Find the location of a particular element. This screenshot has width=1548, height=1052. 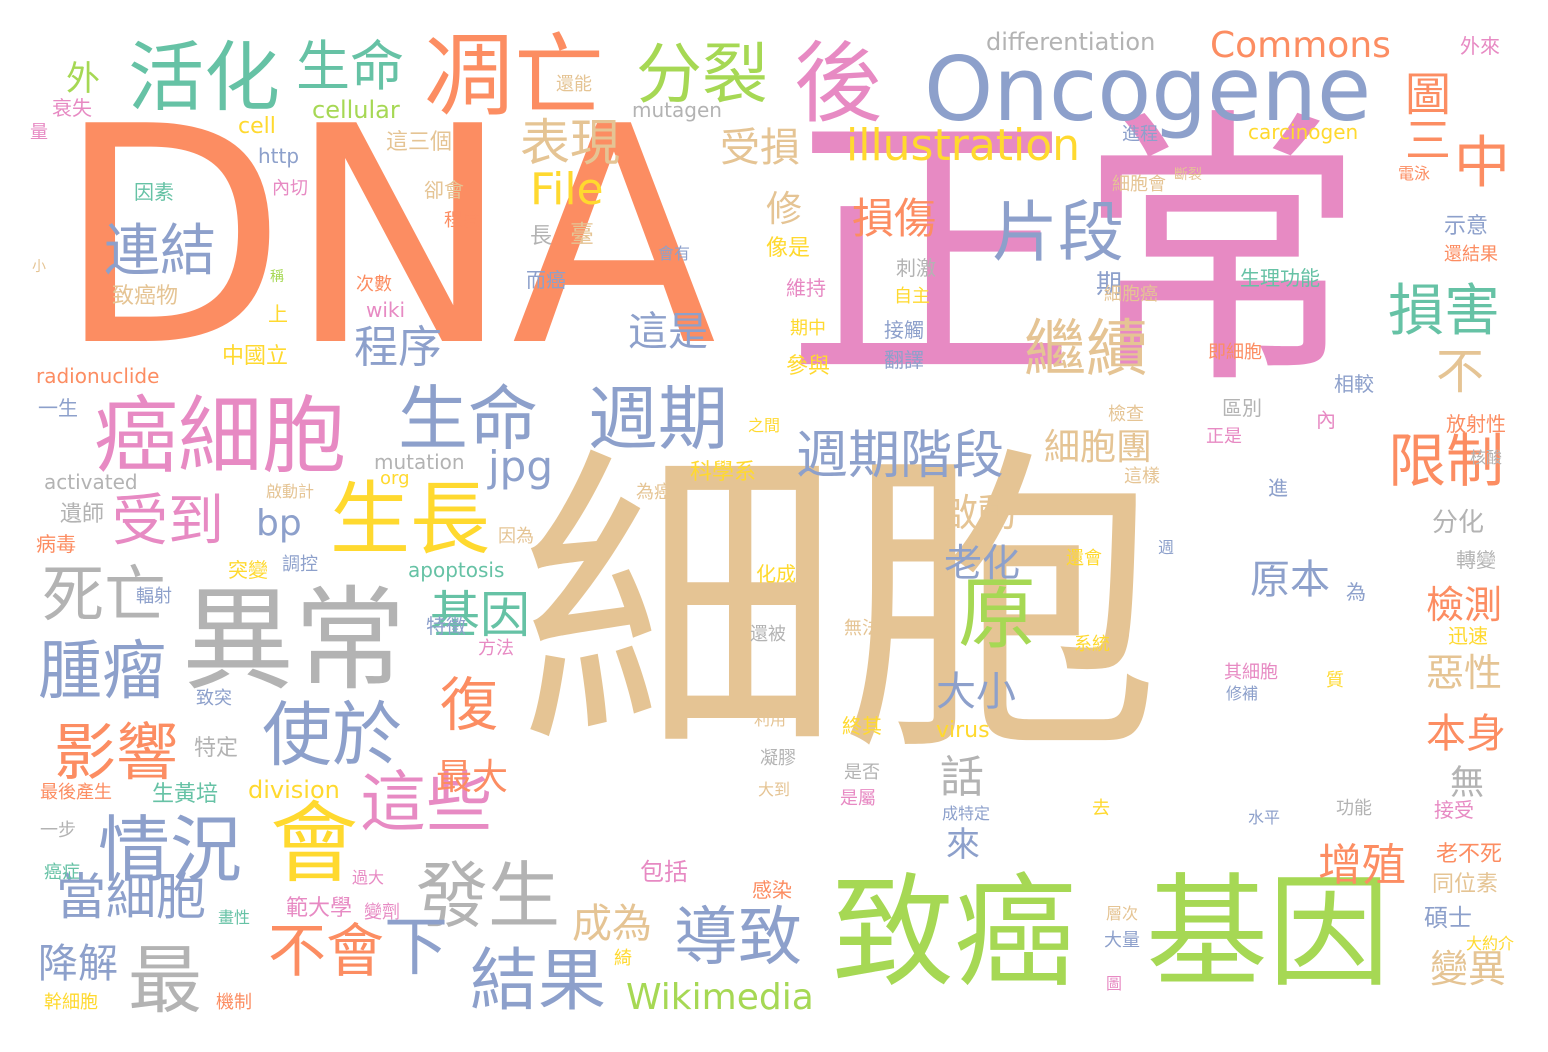

word: 繼續 is located at coordinates (1086, 348).